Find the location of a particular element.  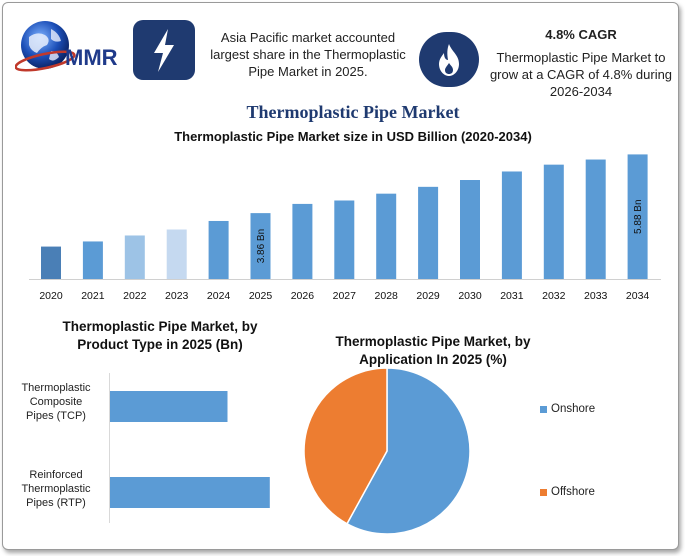

flame-icon is located at coordinates (449, 60).